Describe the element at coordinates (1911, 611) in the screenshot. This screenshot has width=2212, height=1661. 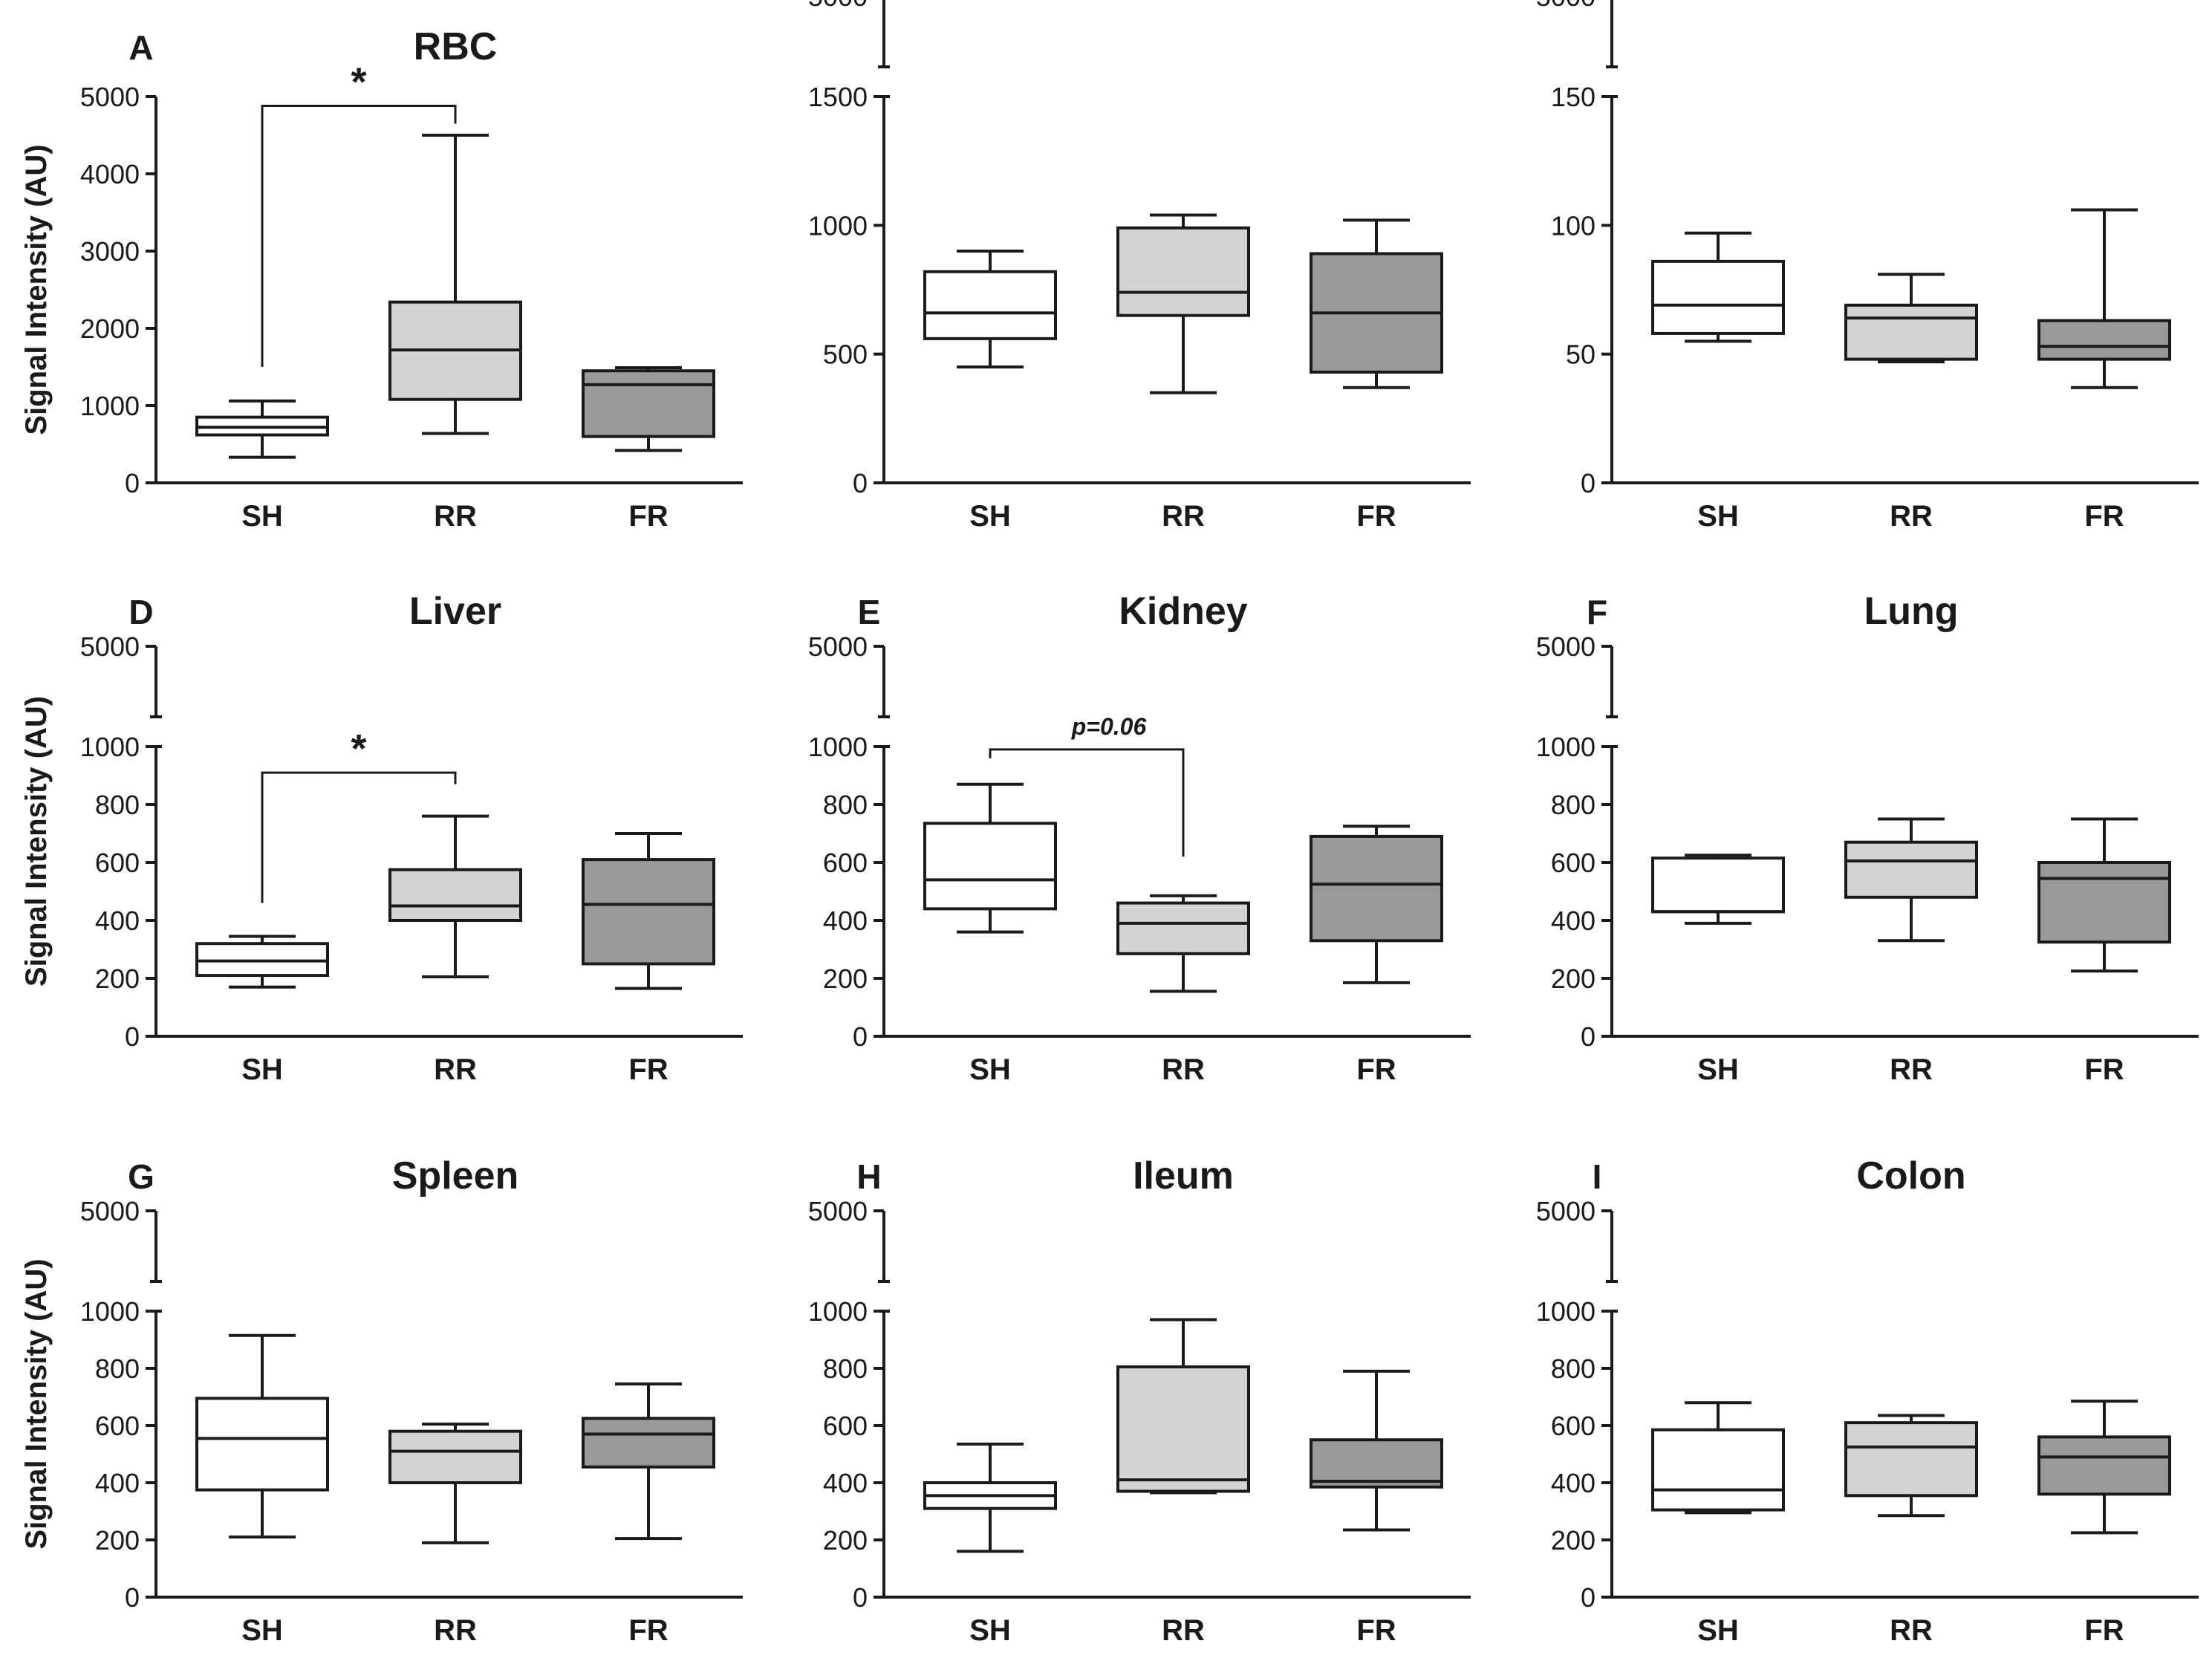
I see `panel-title: Lung` at that location.